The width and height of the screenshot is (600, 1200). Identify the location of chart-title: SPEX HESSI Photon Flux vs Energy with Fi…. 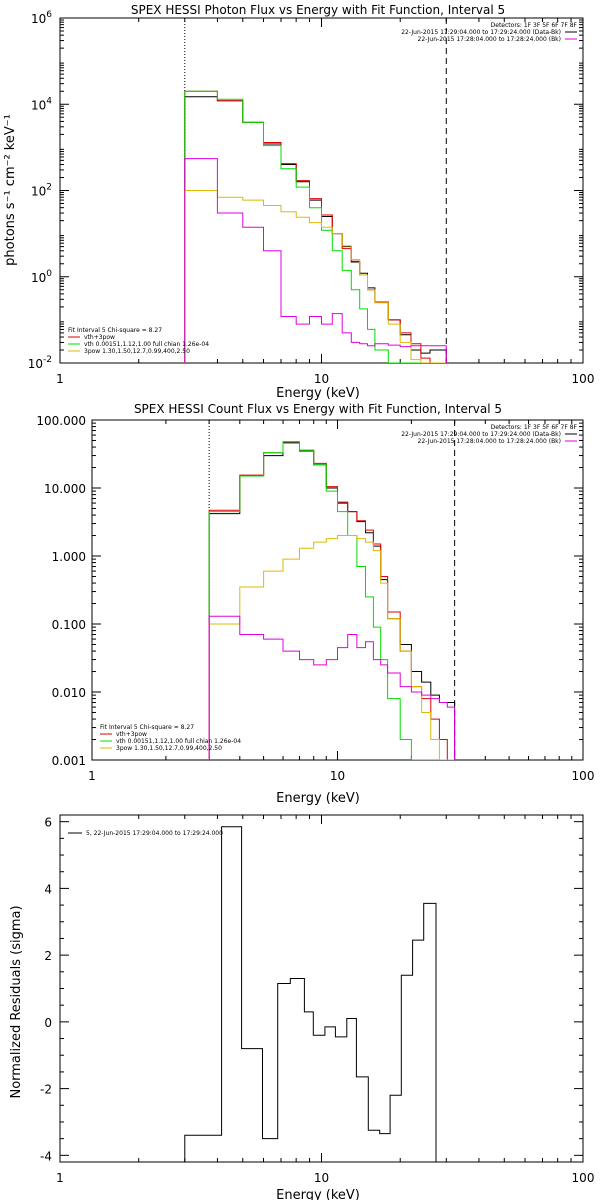
(318, 10).